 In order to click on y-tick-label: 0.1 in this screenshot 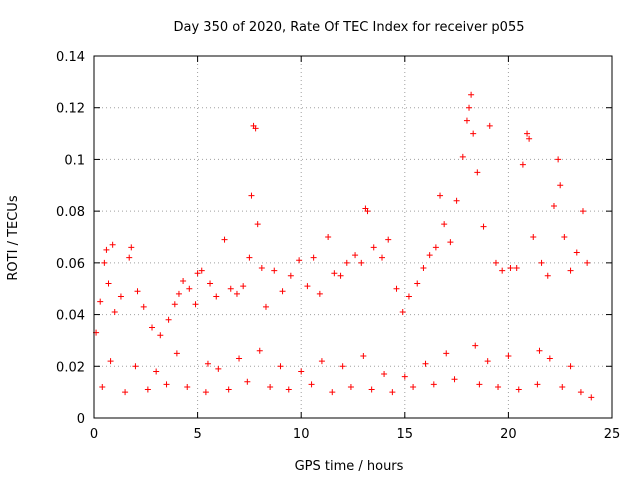, I will do `click(74, 160)`.